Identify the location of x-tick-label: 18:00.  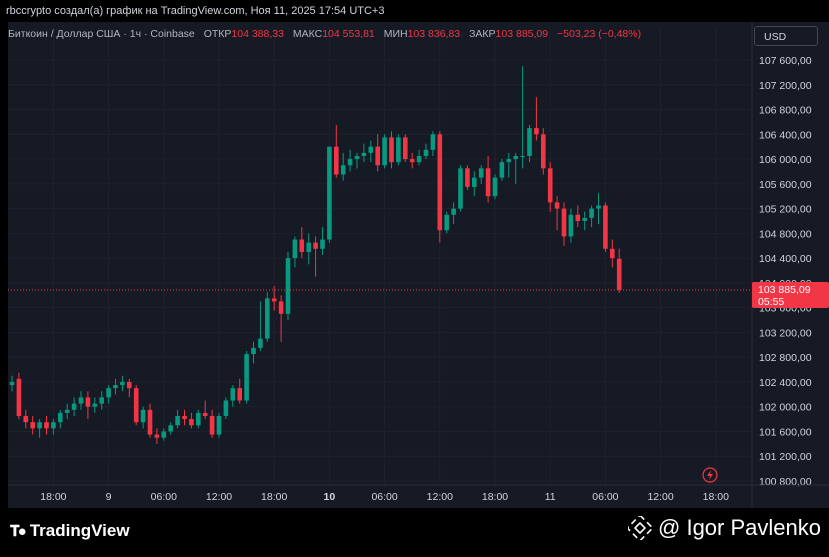
(274, 497).